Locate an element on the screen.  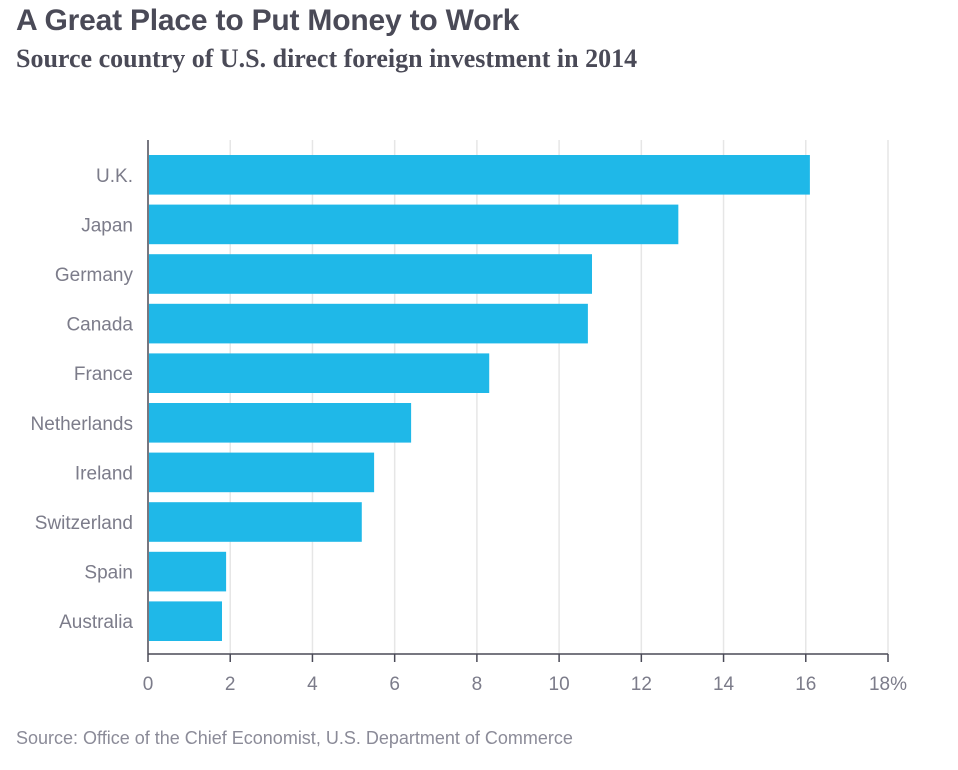
x-tick-label: 2 is located at coordinates (230, 684).